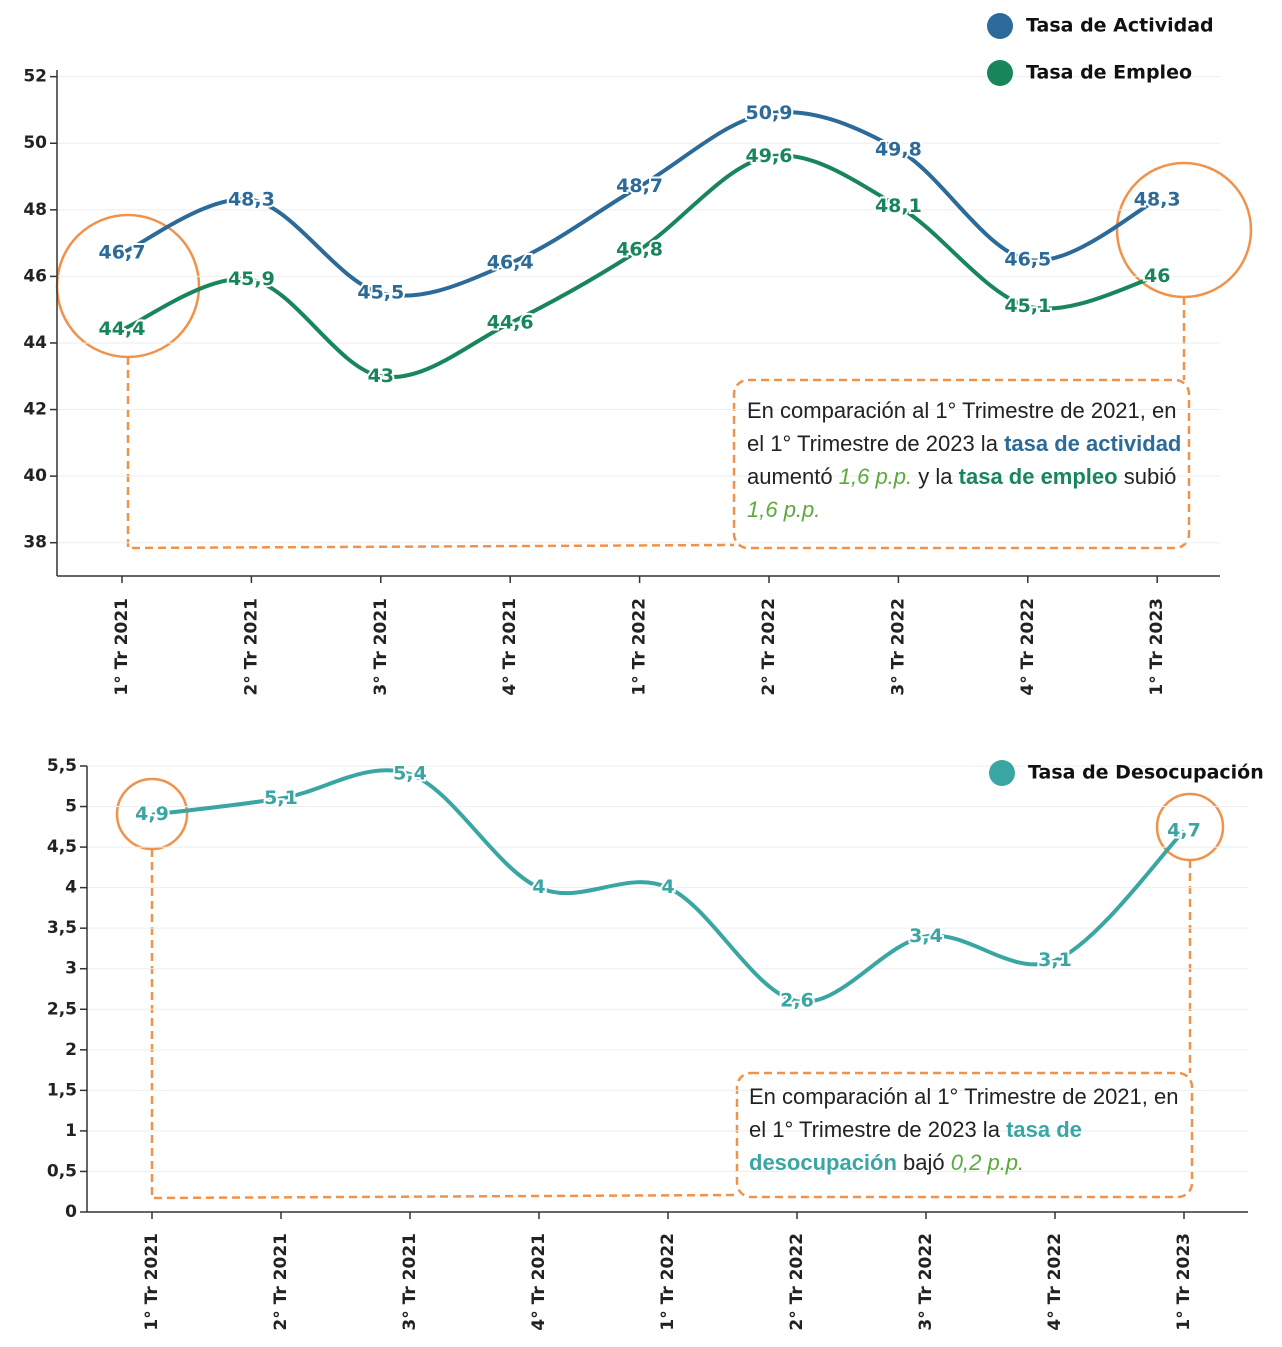  What do you see at coordinates (71, 807) in the screenshot?
I see `y-tick-label: 5` at bounding box center [71, 807].